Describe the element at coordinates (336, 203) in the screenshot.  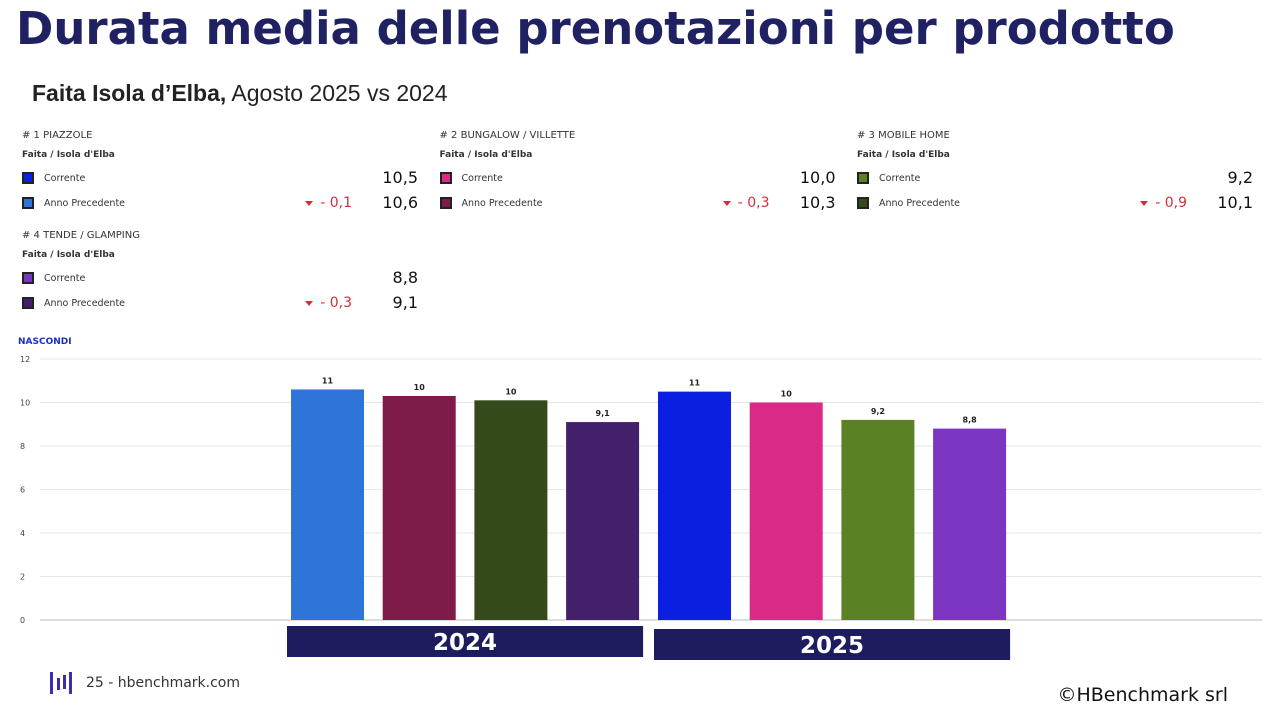
I see `row-delta: - 0,1` at that location.